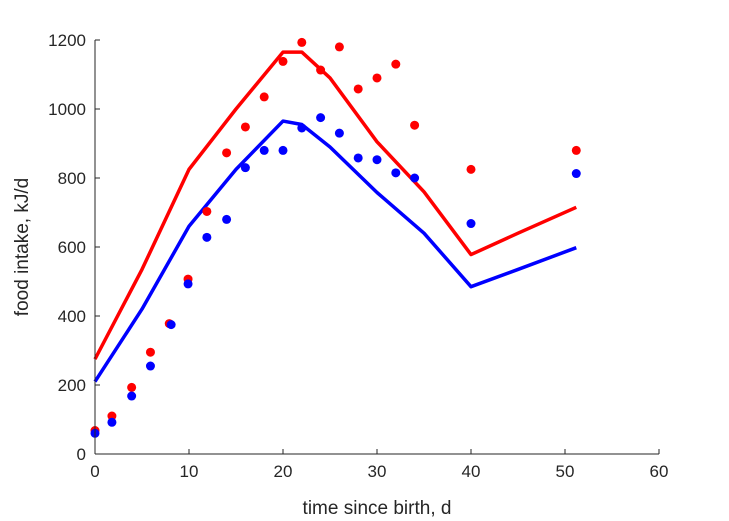 This screenshot has width=729, height=521. I want to click on x-axis-title: time since birth, d, so click(377, 508).